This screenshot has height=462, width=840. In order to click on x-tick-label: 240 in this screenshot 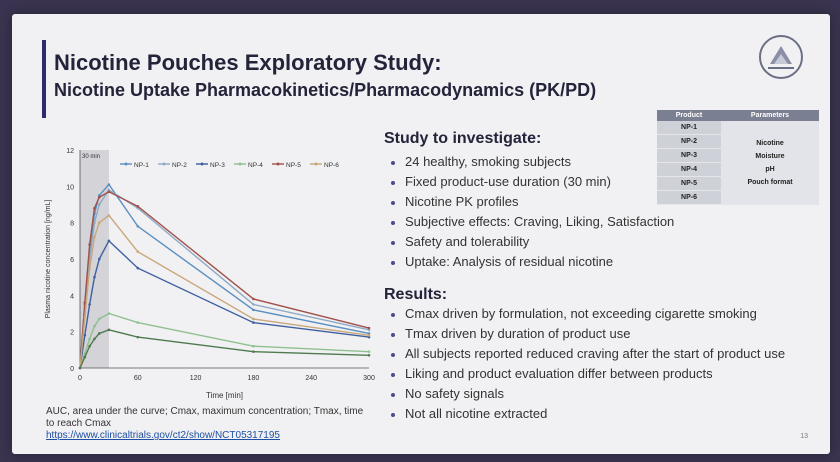, I will do `click(311, 378)`.